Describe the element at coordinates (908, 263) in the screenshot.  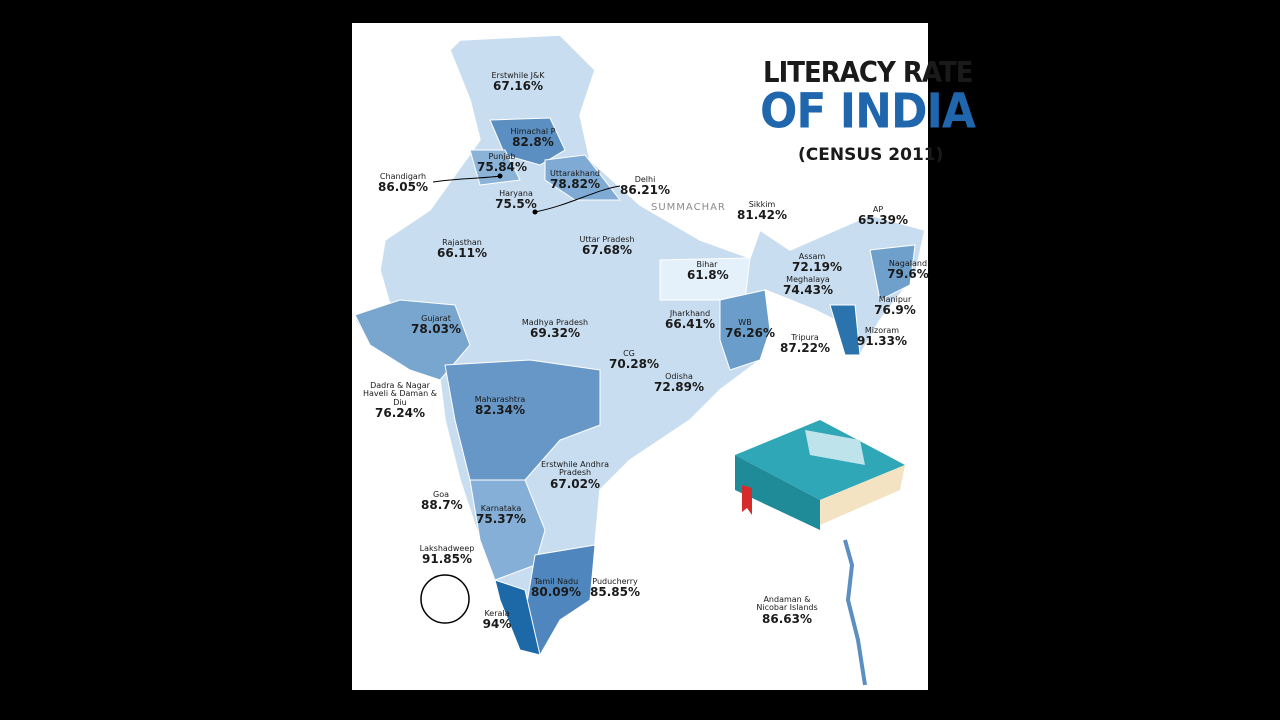
I see `region-name: Nagaland` at that location.